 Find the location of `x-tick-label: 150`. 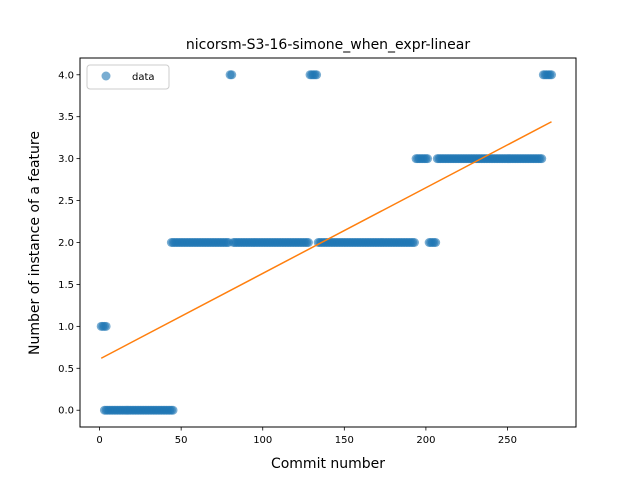

x-tick-label: 150 is located at coordinates (344, 440).